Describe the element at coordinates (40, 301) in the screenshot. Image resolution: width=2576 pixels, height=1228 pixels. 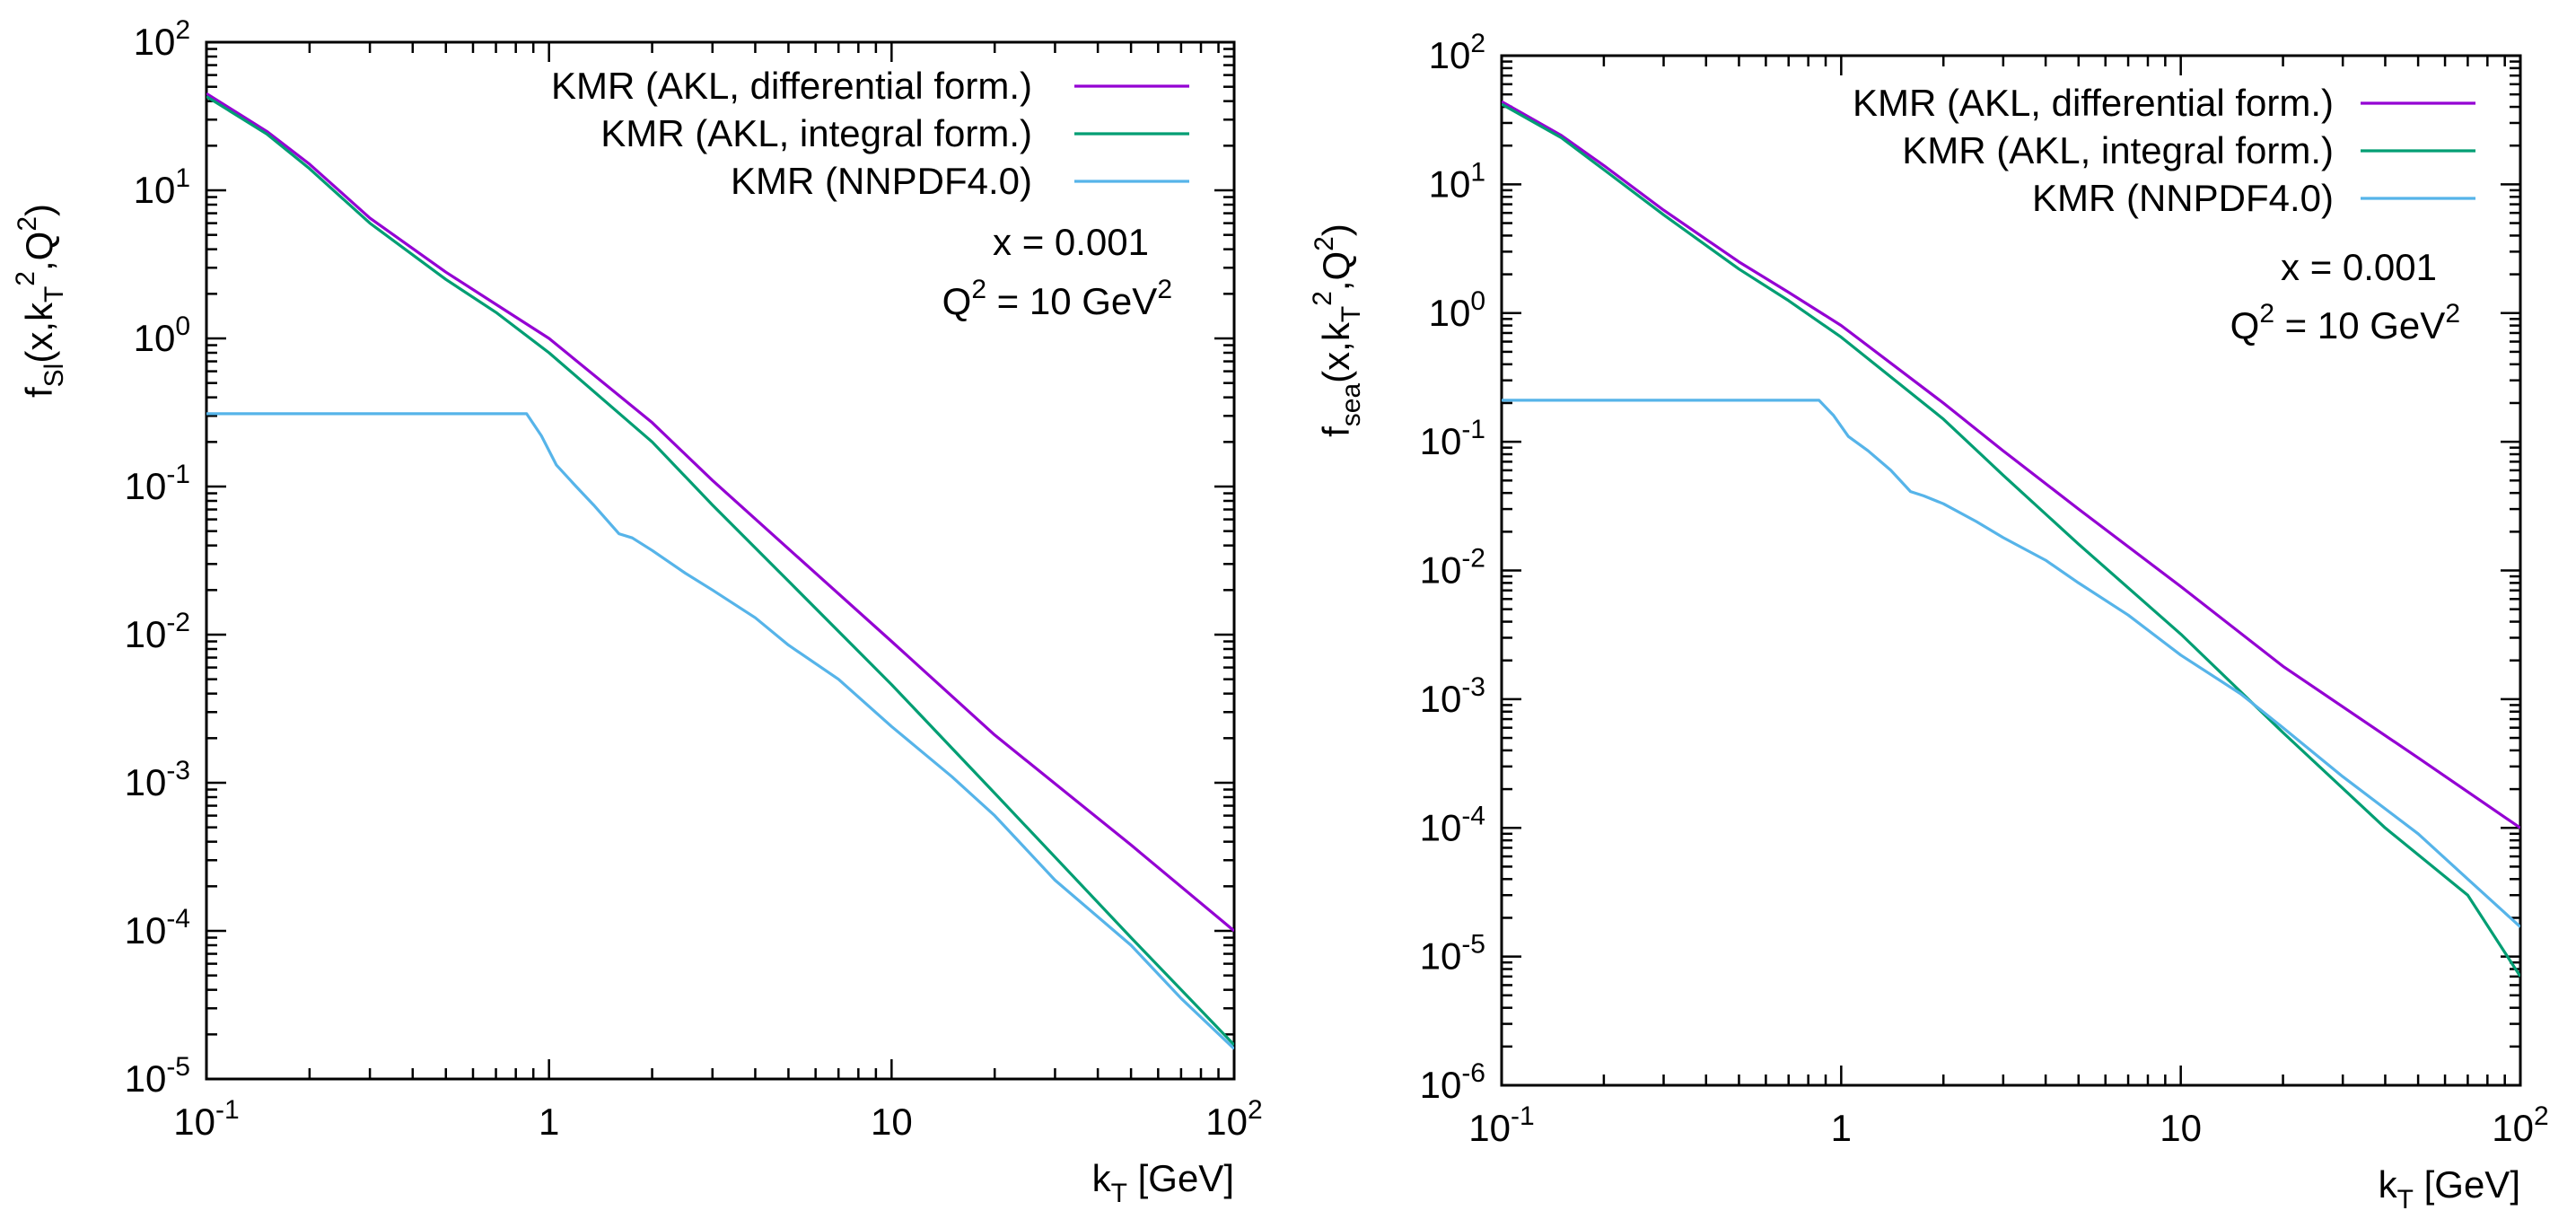
I see `y-axis-label: fSl(x,kT2,Q2)` at that location.